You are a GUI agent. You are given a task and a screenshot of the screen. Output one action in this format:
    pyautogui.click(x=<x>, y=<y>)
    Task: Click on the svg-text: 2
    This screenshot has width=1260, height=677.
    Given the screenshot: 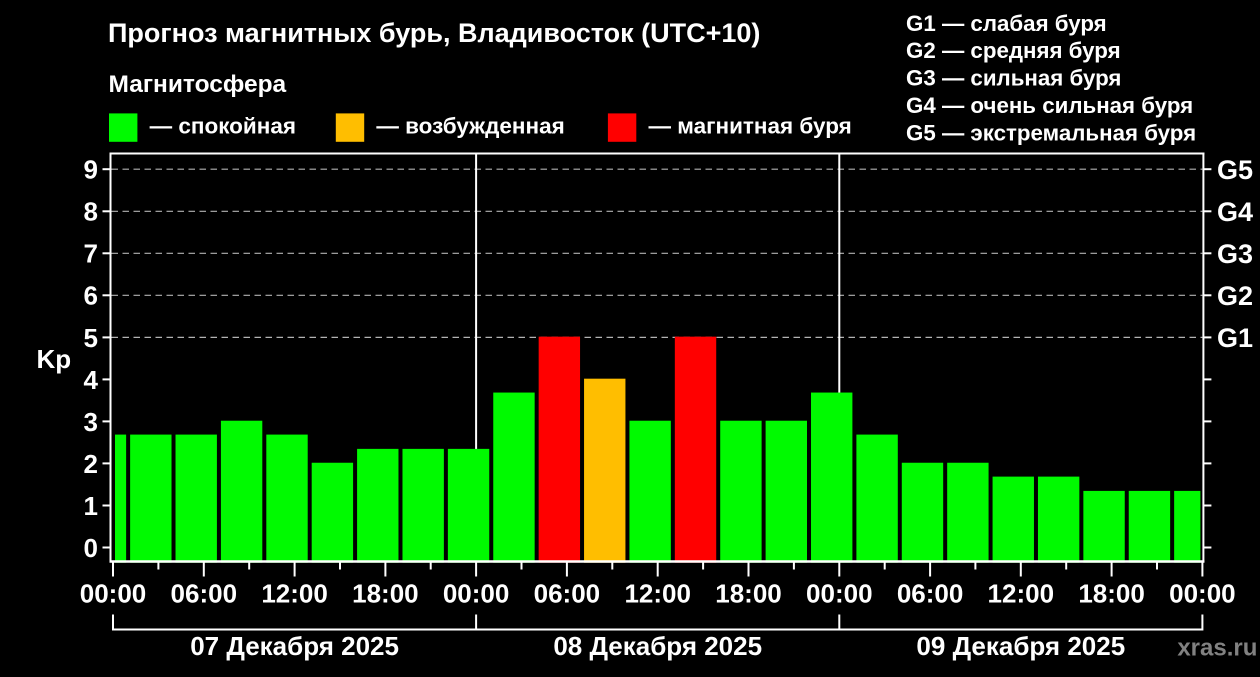 What is the action you would take?
    pyautogui.click(x=91, y=464)
    